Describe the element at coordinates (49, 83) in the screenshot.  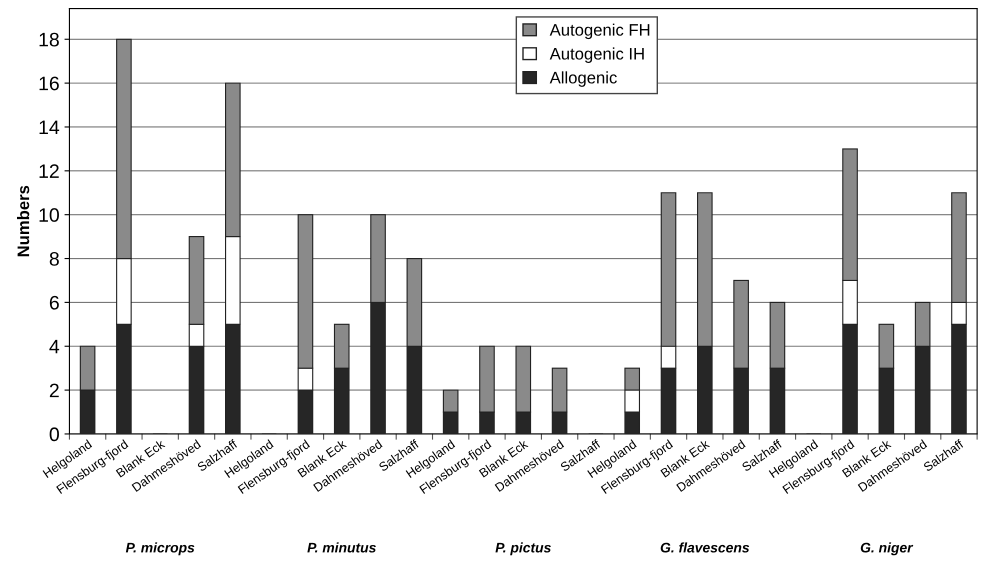
I see `y-tick-label: 16` at that location.